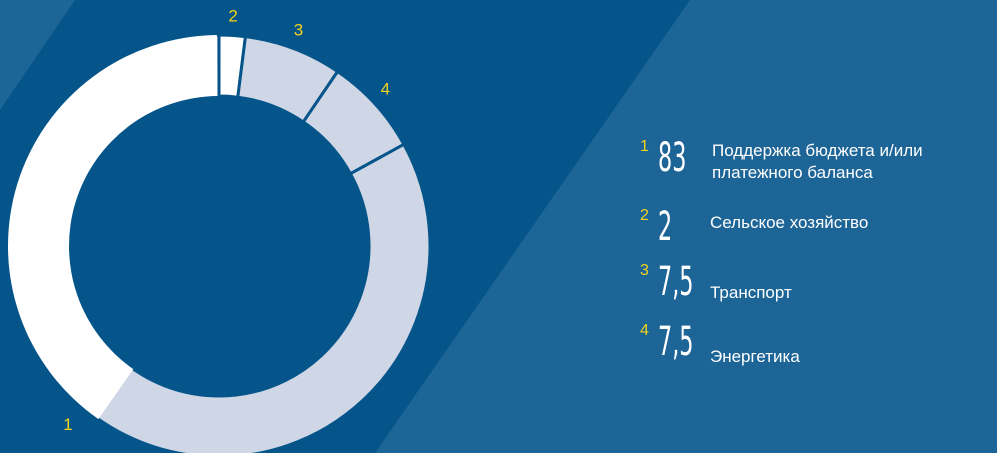 This screenshot has width=997, height=453. What do you see at coordinates (644, 146) in the screenshot?
I see `legend-index: 1` at bounding box center [644, 146].